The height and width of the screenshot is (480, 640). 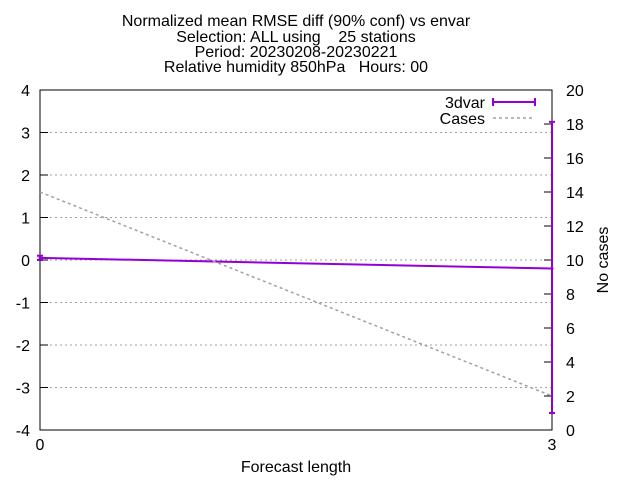 I want to click on y-tick-label: -3, so click(x=23, y=389).